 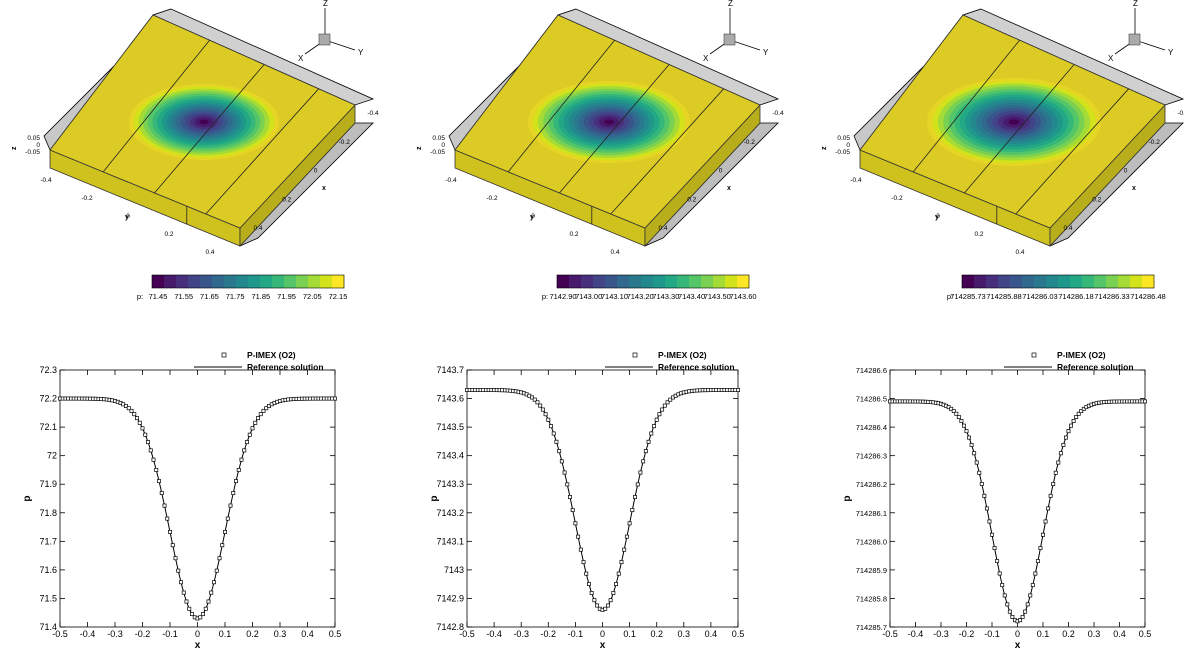 What do you see at coordinates (209, 296) in the screenshot?
I see `colorbar-tick-label: 71.65` at bounding box center [209, 296].